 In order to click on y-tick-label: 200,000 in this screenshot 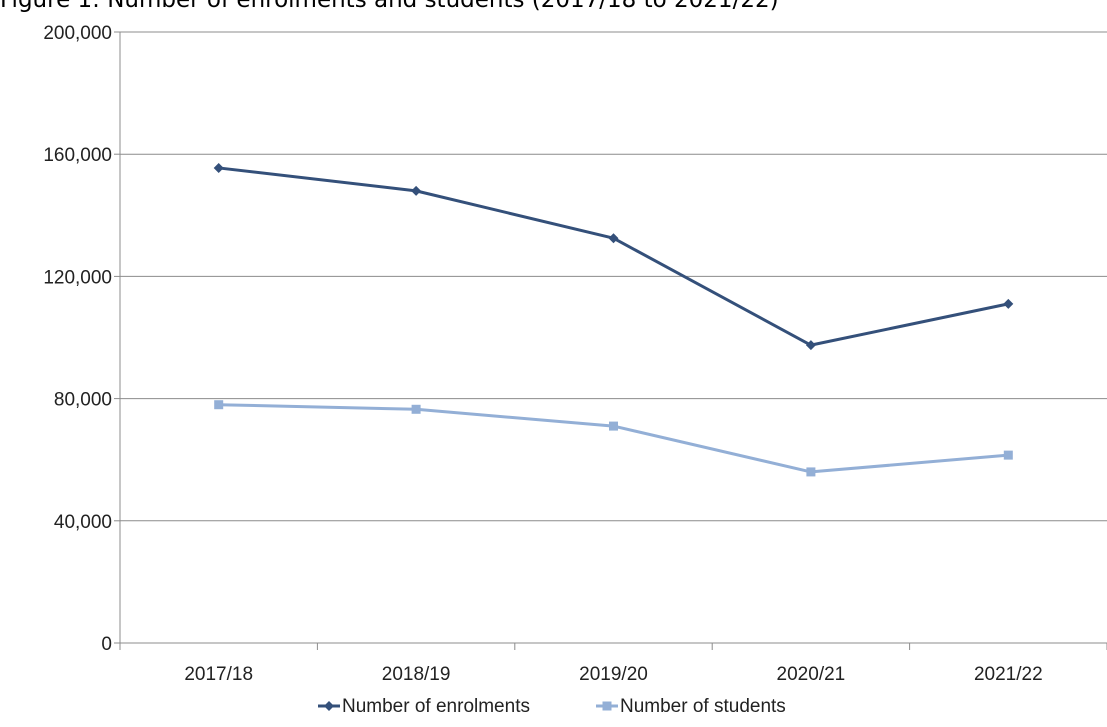, I will do `click(77, 33)`.